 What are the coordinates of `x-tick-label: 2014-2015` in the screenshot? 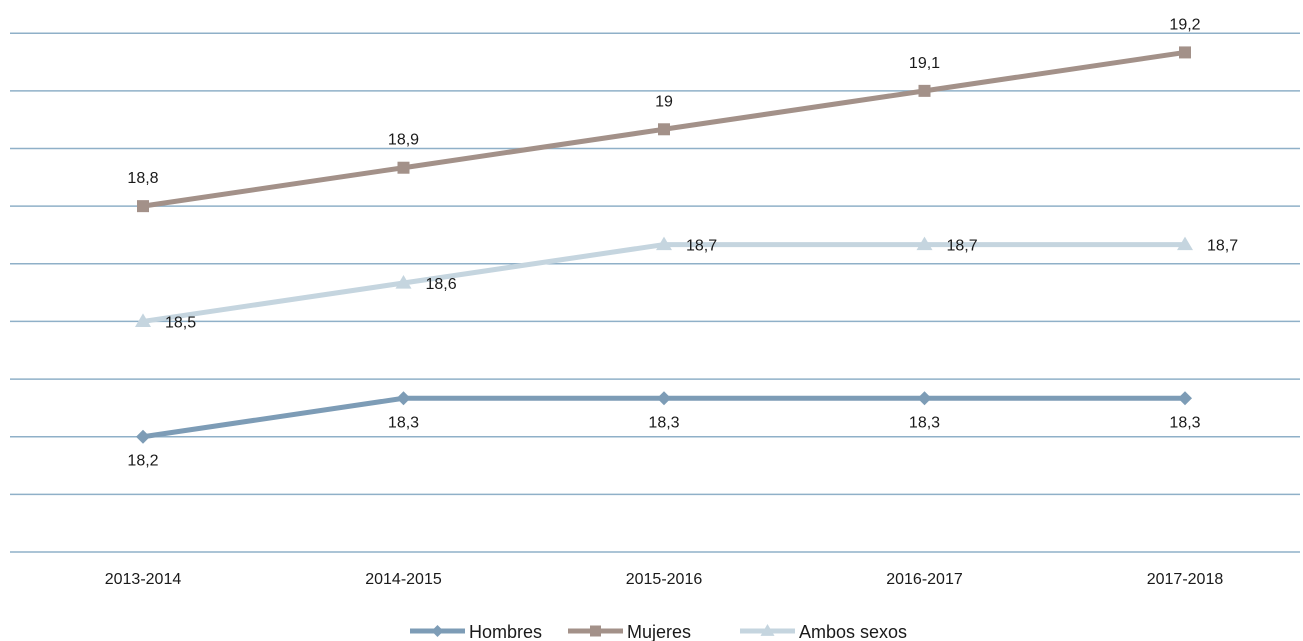 It's located at (403, 579).